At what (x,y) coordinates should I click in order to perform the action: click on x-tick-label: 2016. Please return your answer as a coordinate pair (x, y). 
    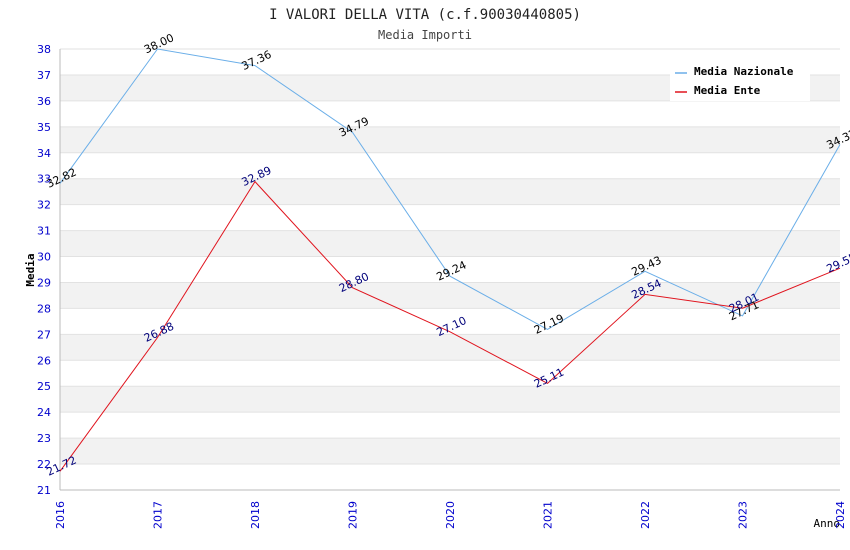
    Looking at the image, I should click on (60, 515).